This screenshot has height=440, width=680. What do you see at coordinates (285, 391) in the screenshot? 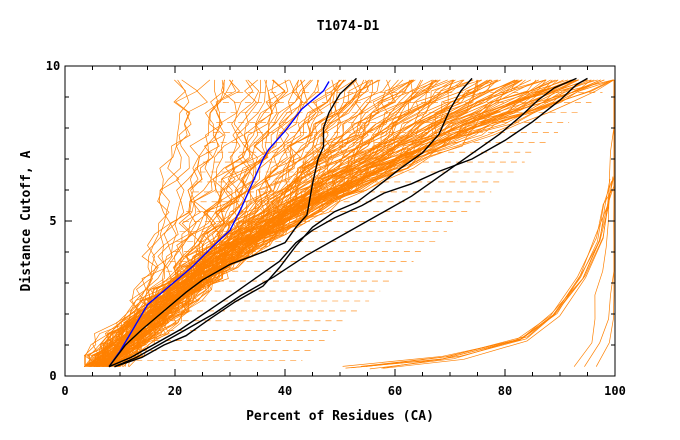
I see `x-tick-label: 40` at bounding box center [285, 391].